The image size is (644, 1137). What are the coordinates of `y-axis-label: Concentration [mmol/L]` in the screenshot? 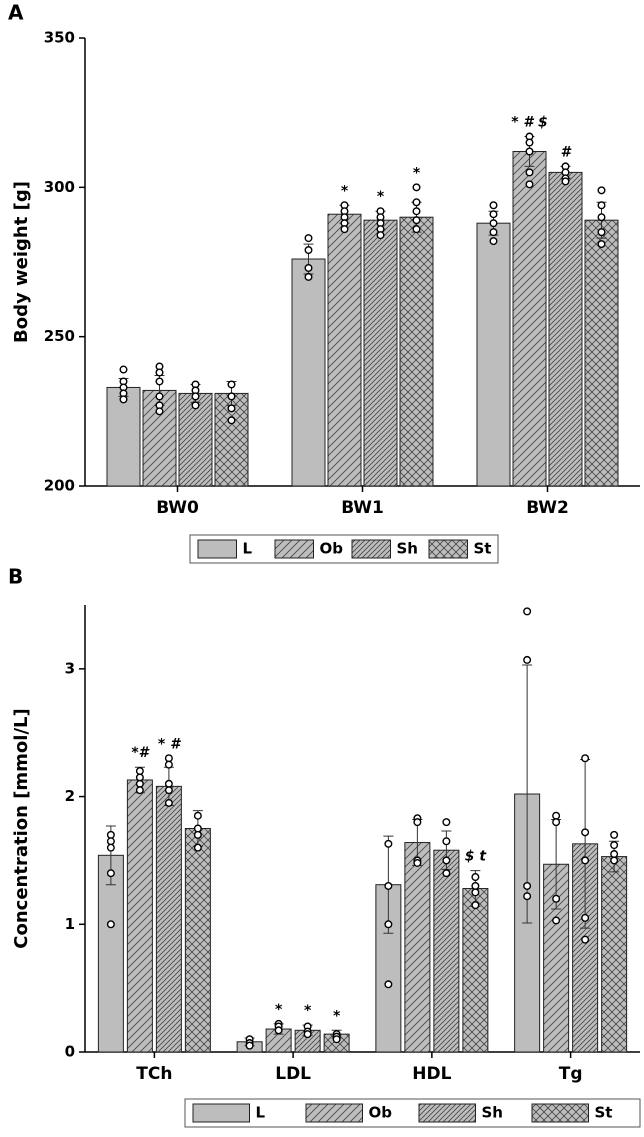 It's located at (21, 828).